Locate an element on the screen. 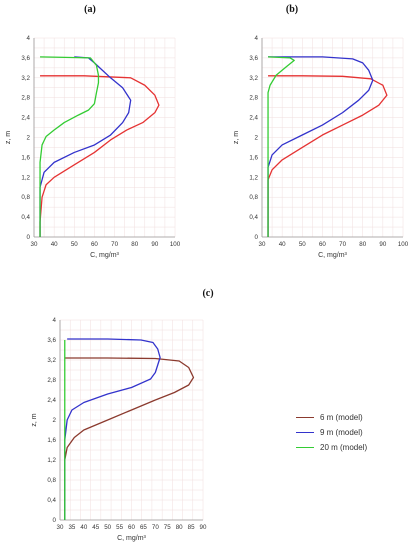 The image size is (410, 550). legend: 6 m (model) 9 m (model) 20 m (model) is located at coordinates (351, 432).